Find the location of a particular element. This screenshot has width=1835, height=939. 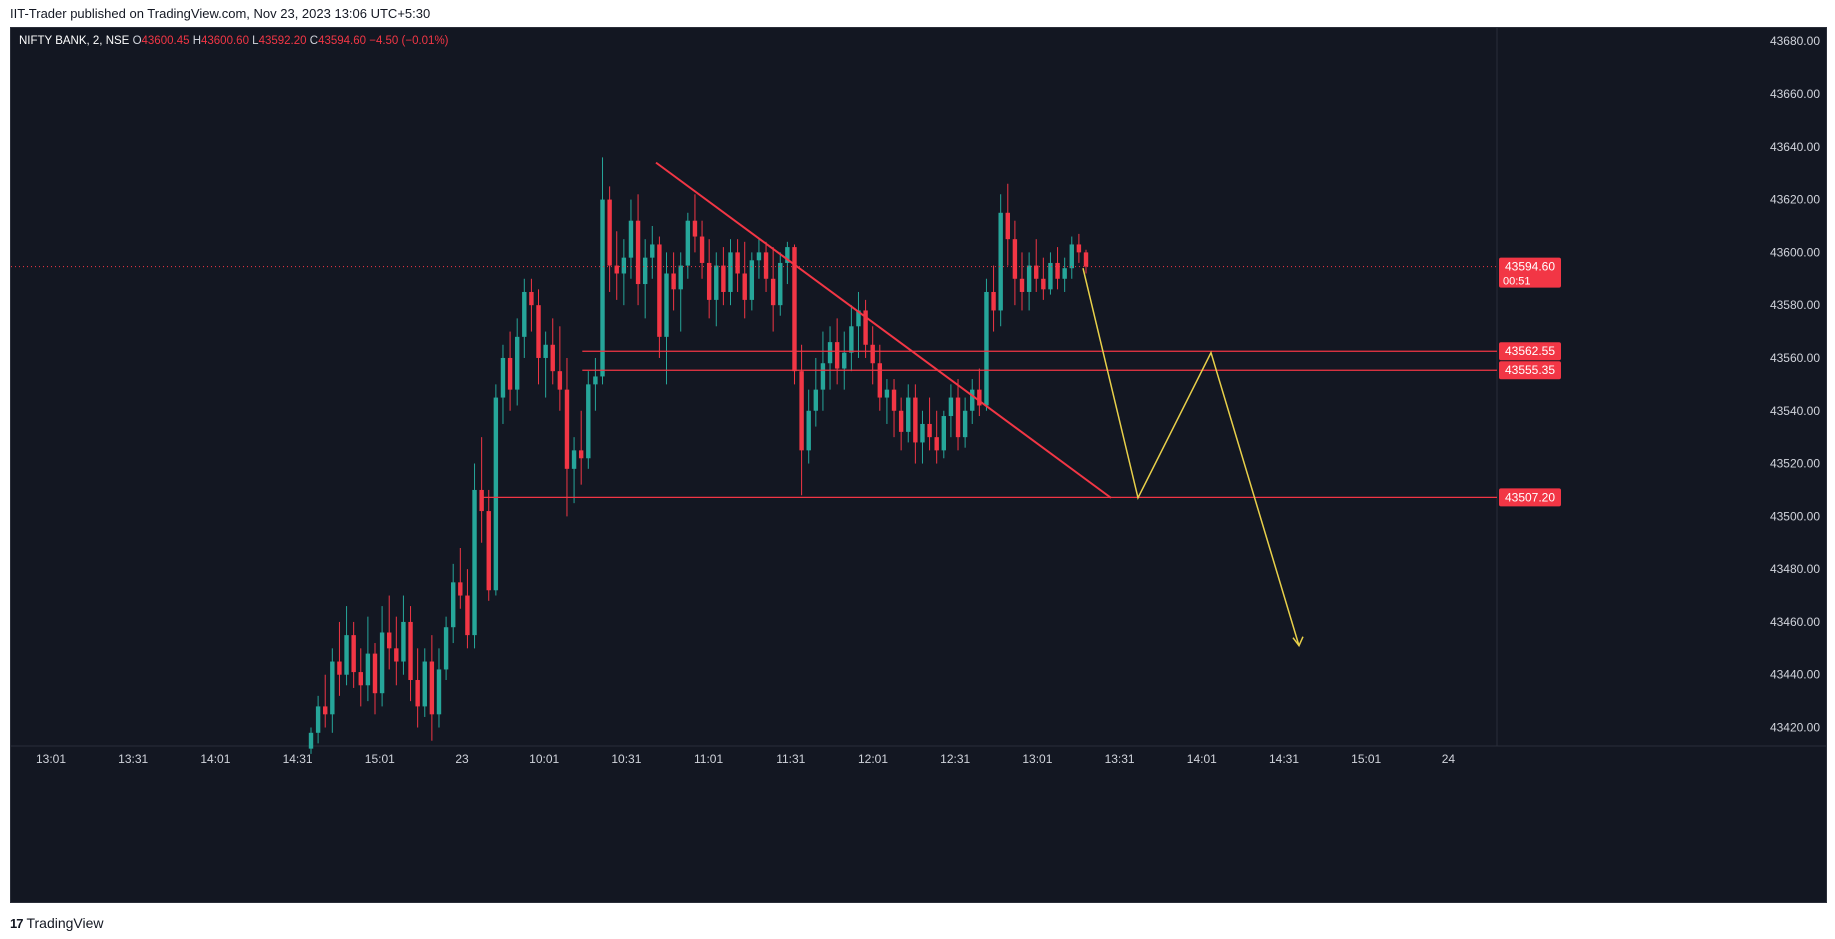

projection-path is located at coordinates (1191, 457).